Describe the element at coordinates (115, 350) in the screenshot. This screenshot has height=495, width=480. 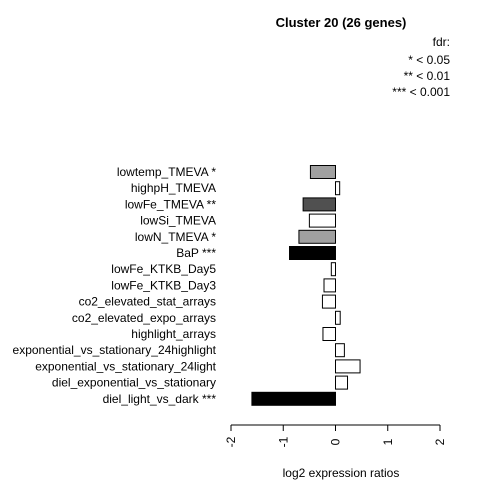
I see `category-label: exponential_vs_stationary_24highlight` at that location.